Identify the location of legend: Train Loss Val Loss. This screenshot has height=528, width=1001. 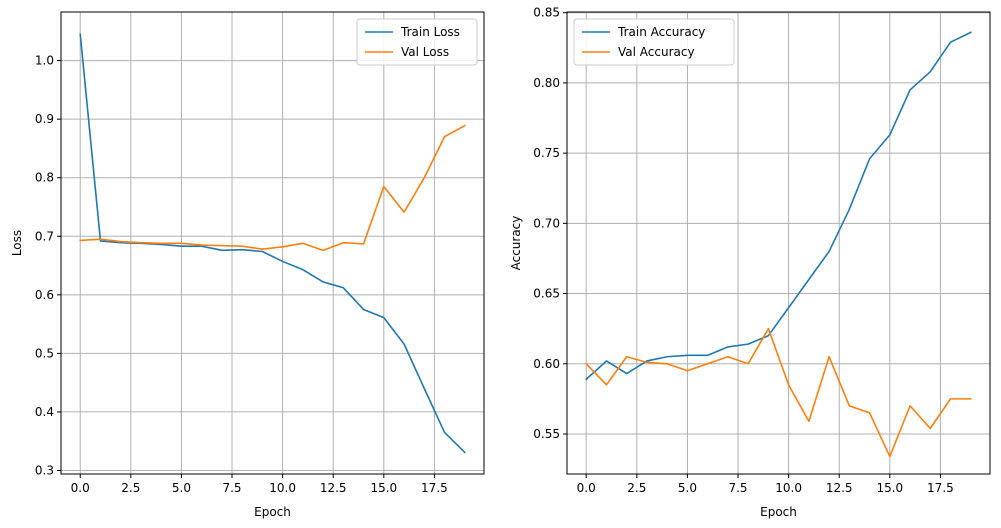
(417, 42).